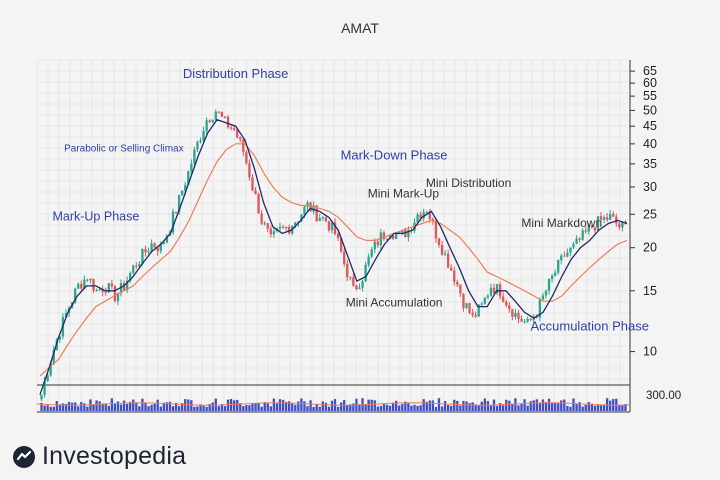 The image size is (720, 480). What do you see at coordinates (650, 187) in the screenshot?
I see `y-tick-label: 30` at bounding box center [650, 187].